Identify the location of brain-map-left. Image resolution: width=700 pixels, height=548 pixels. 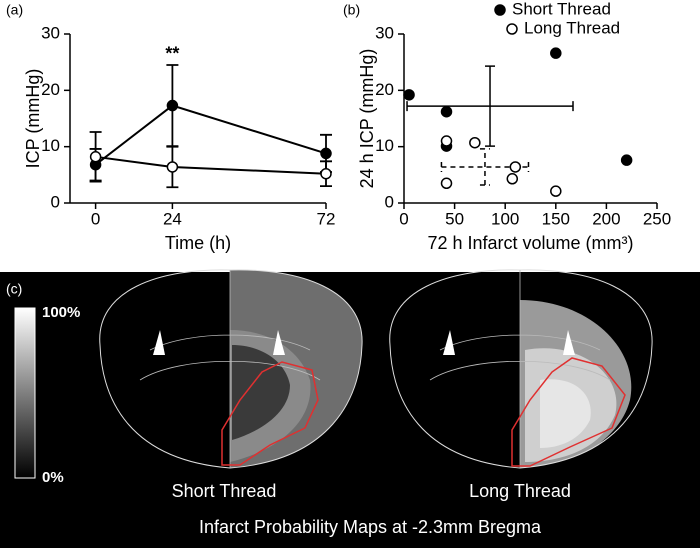
(231, 369).